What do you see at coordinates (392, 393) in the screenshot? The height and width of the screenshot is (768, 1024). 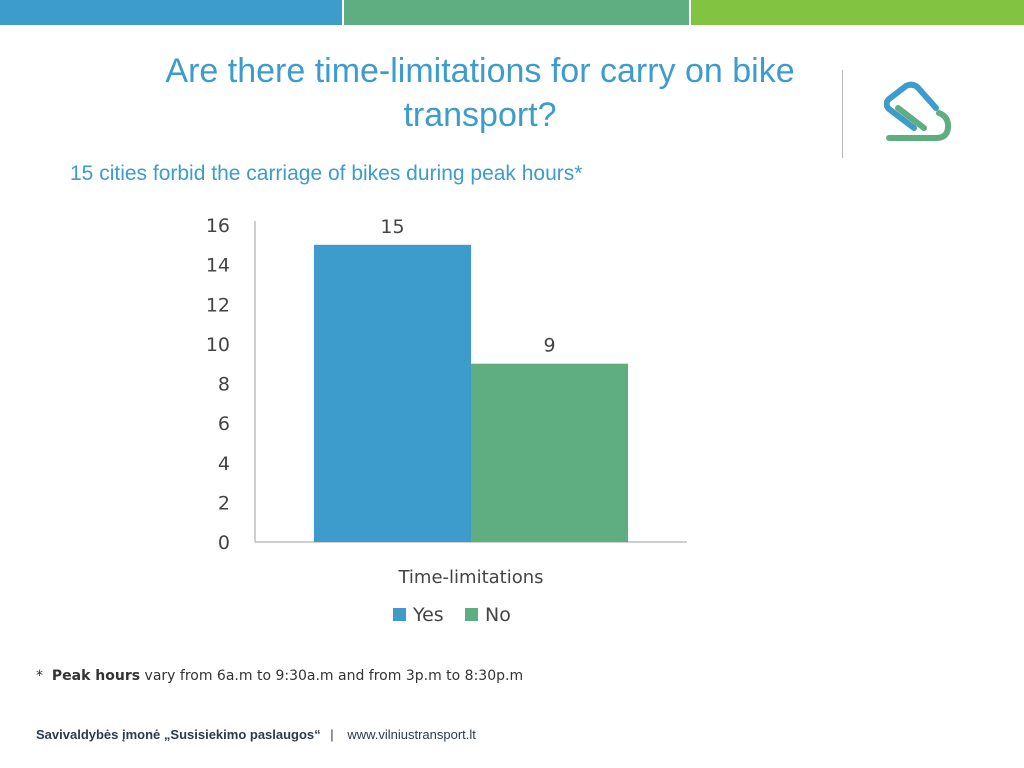 I see `bar-yes` at bounding box center [392, 393].